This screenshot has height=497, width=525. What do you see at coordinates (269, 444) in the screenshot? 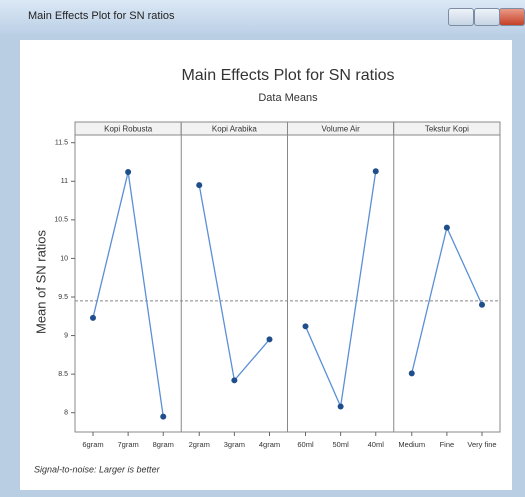
I see `x-tick-label: 4gram` at bounding box center [269, 444].